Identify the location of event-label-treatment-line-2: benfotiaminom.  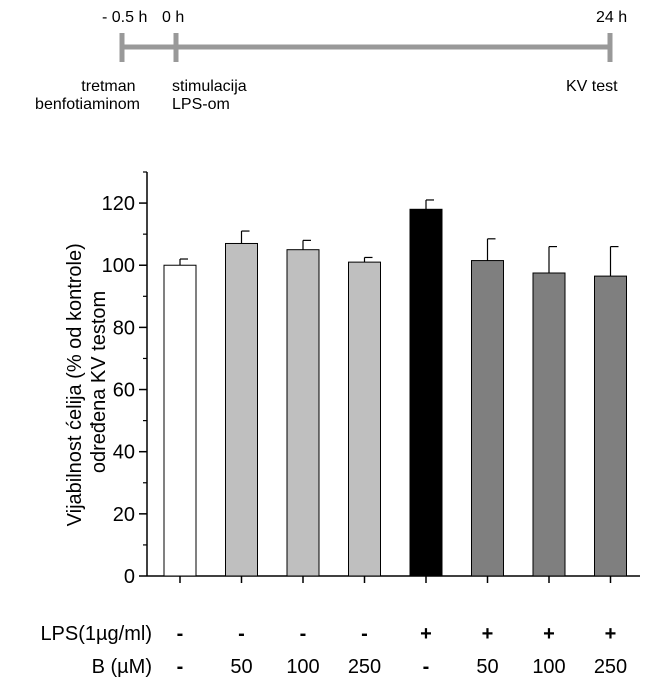
(87, 104).